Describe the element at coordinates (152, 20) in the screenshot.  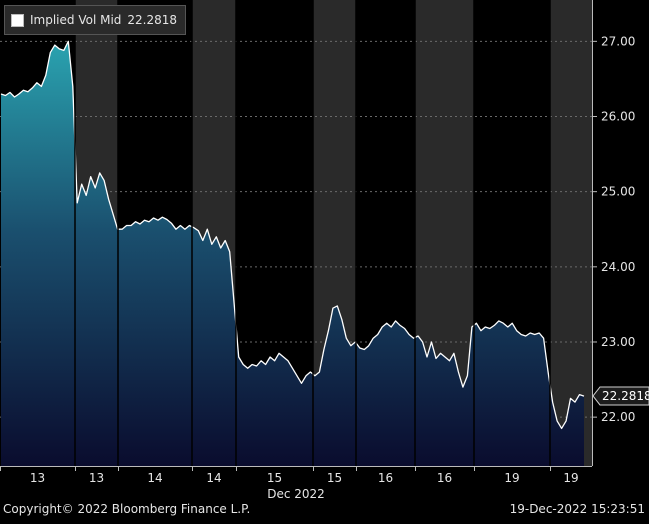
I see `legend-last-value: 22.2818` at that location.